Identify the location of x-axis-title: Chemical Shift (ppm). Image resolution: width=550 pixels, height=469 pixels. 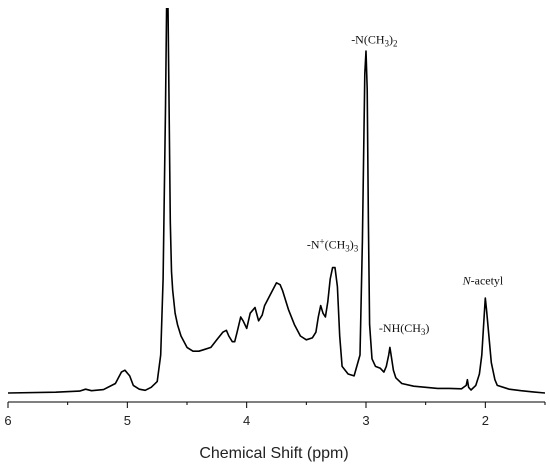
(273, 453).